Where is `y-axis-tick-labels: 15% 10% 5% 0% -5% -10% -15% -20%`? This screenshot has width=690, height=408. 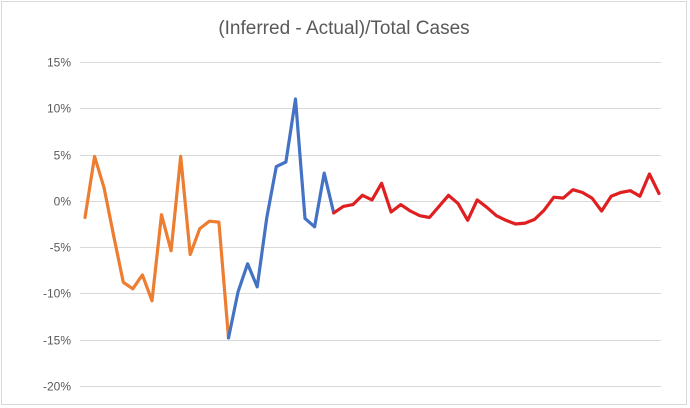
y-axis-tick-labels: 15% 10% 5% 0% -5% -10% -15% -20% is located at coordinates (57, 225).